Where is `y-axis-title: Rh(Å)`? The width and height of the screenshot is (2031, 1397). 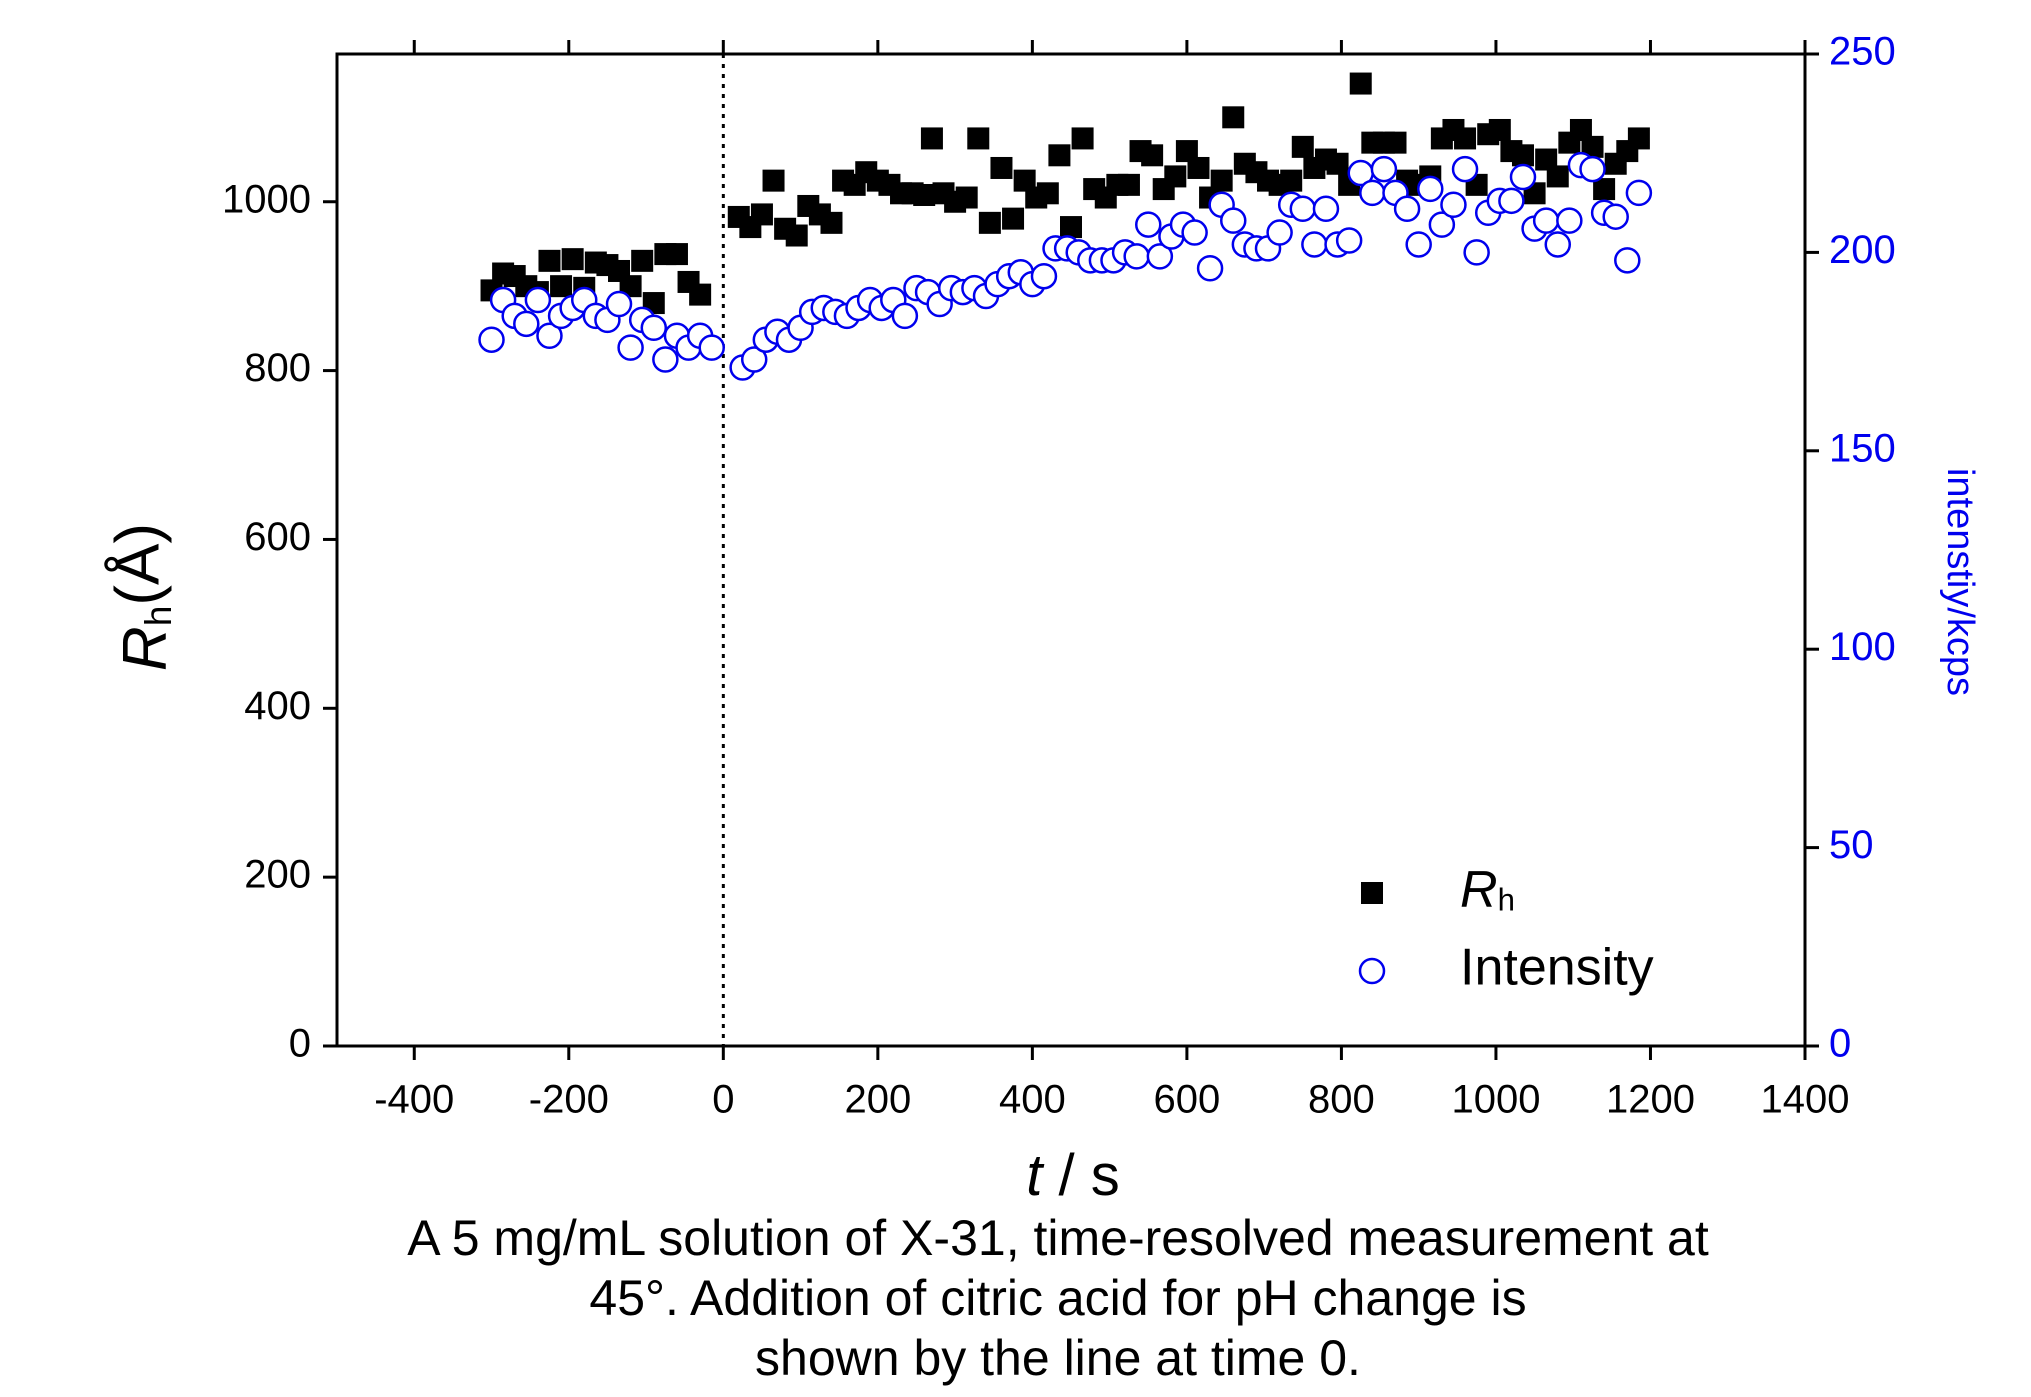 y-axis-title: Rh(Å) is located at coordinates (142, 597).